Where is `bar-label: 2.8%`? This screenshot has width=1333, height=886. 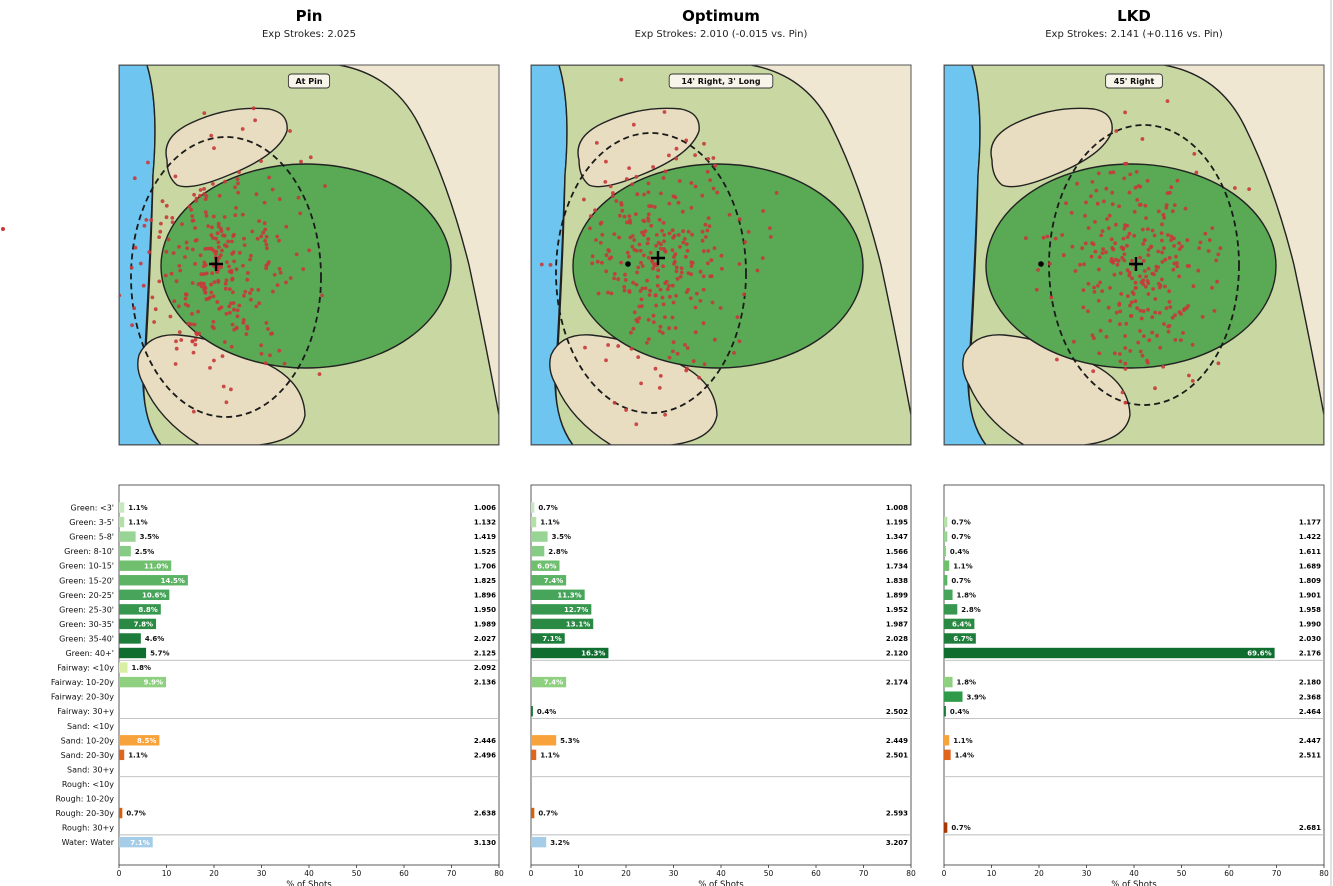
bar-label: 2.8% is located at coordinates (970, 610).